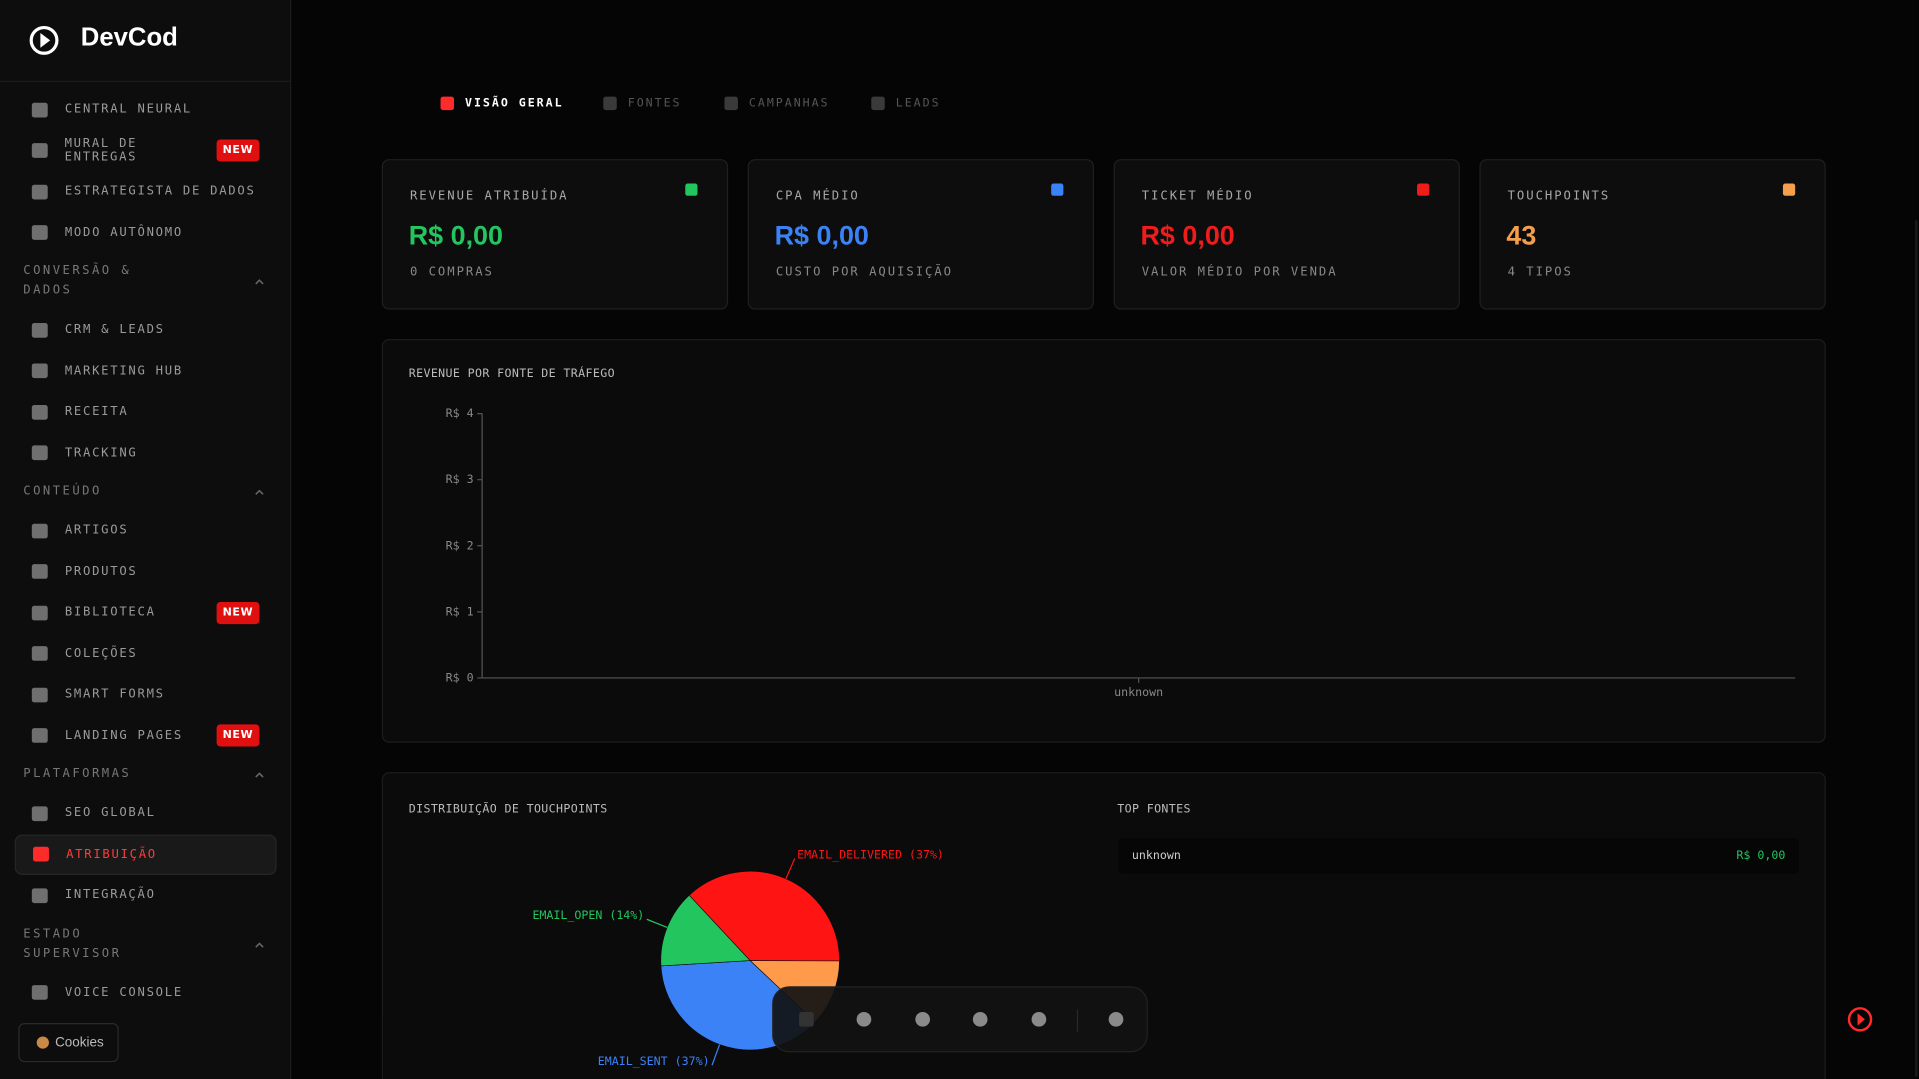  I want to click on nav-item: BIBLIOTECA NEW, so click(146, 612).